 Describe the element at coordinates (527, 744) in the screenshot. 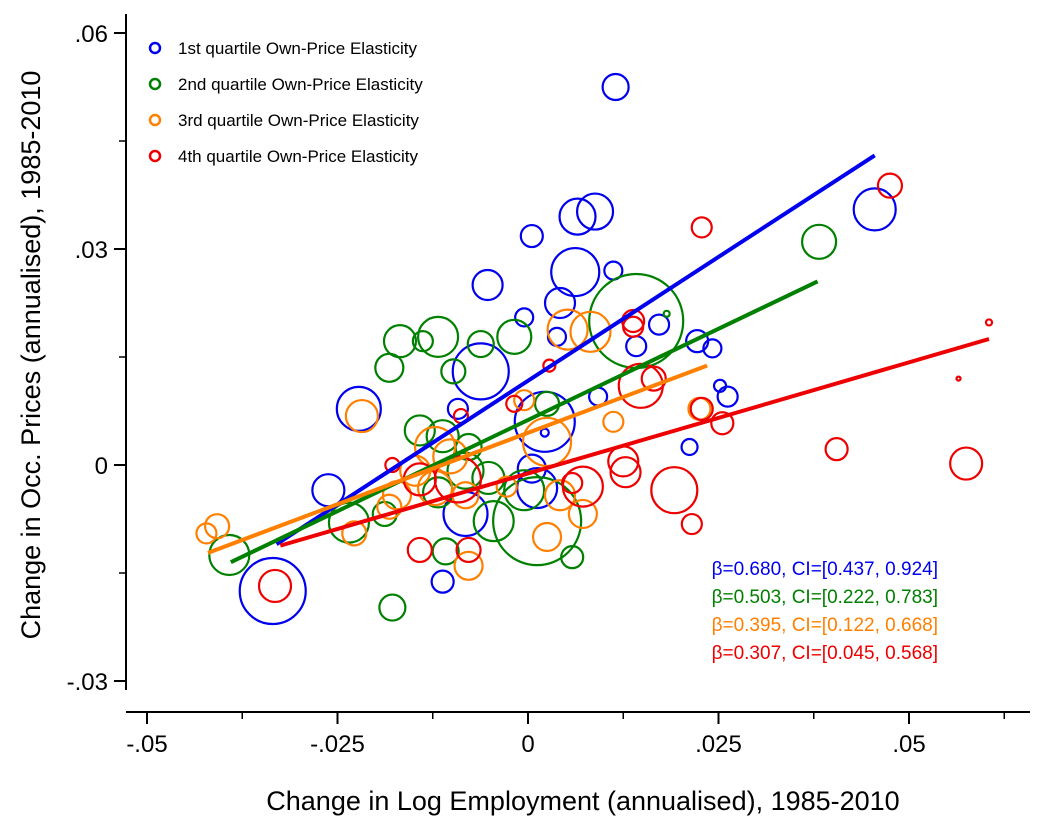

I see `x-tick-label: 0` at that location.